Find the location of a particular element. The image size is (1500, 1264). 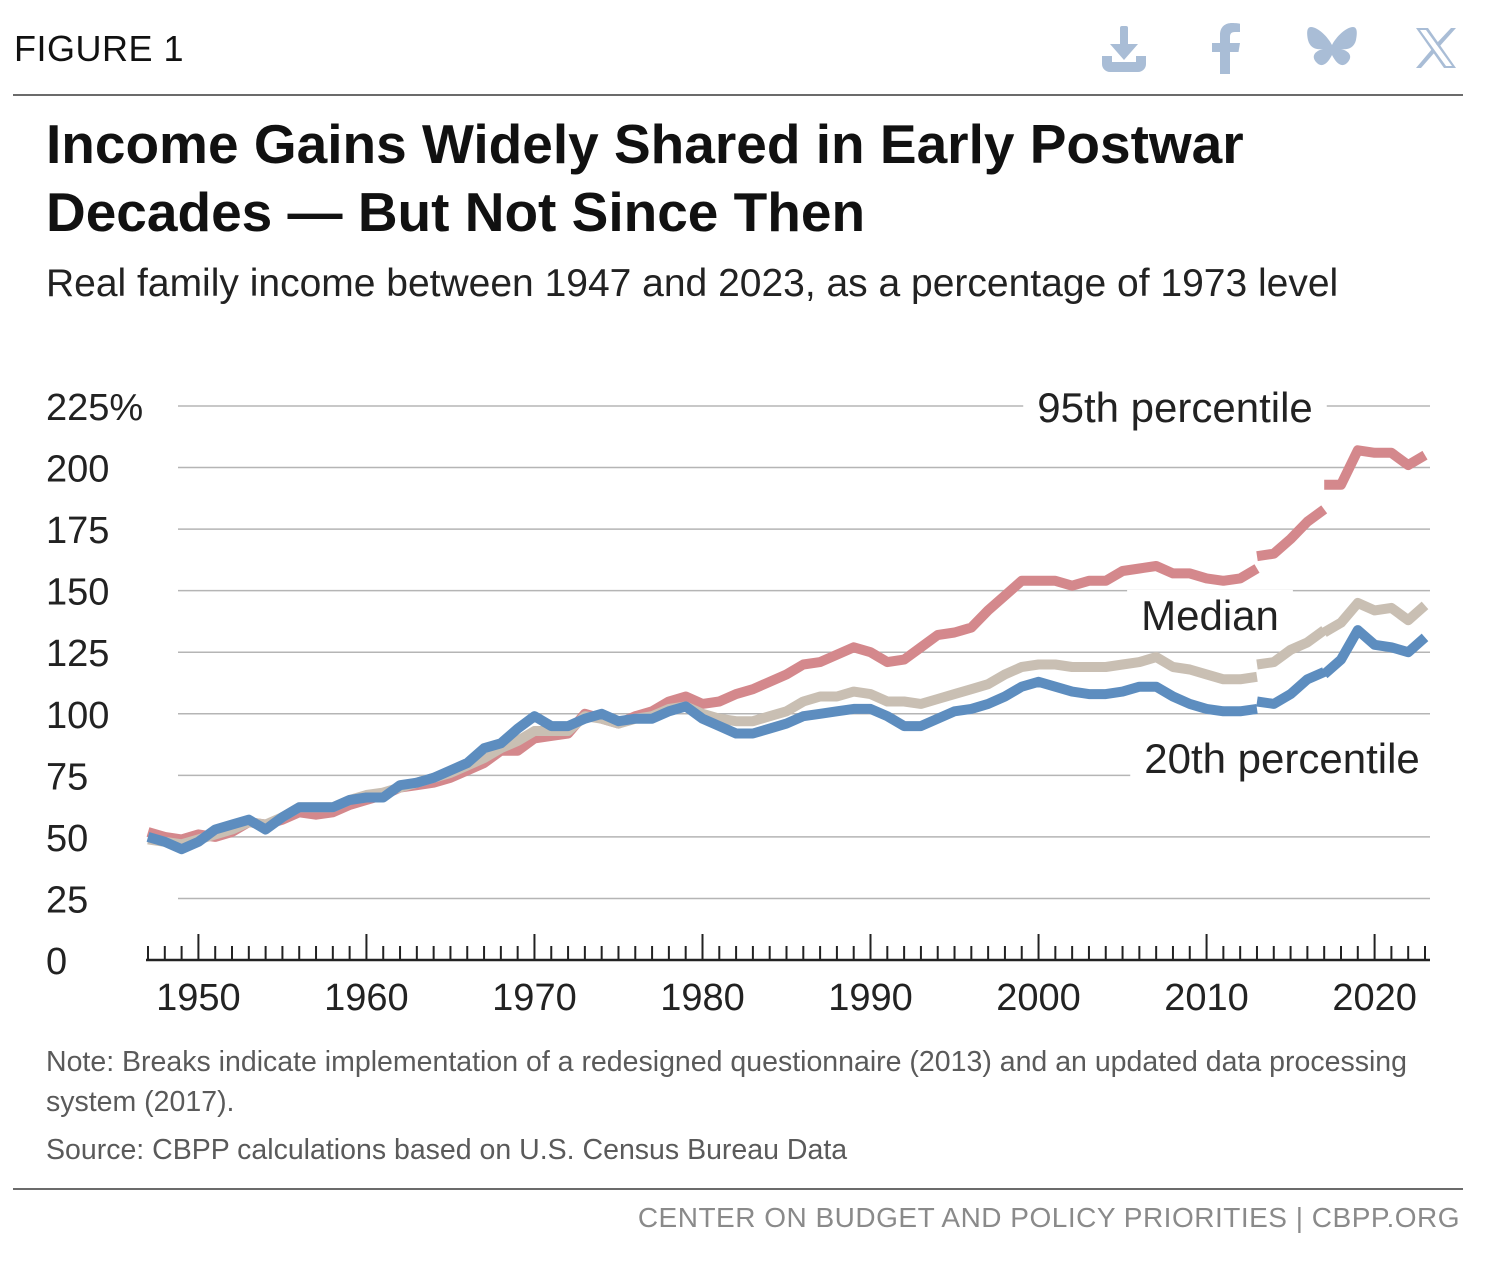

figure-label: FIGURE 1 is located at coordinates (99, 48).